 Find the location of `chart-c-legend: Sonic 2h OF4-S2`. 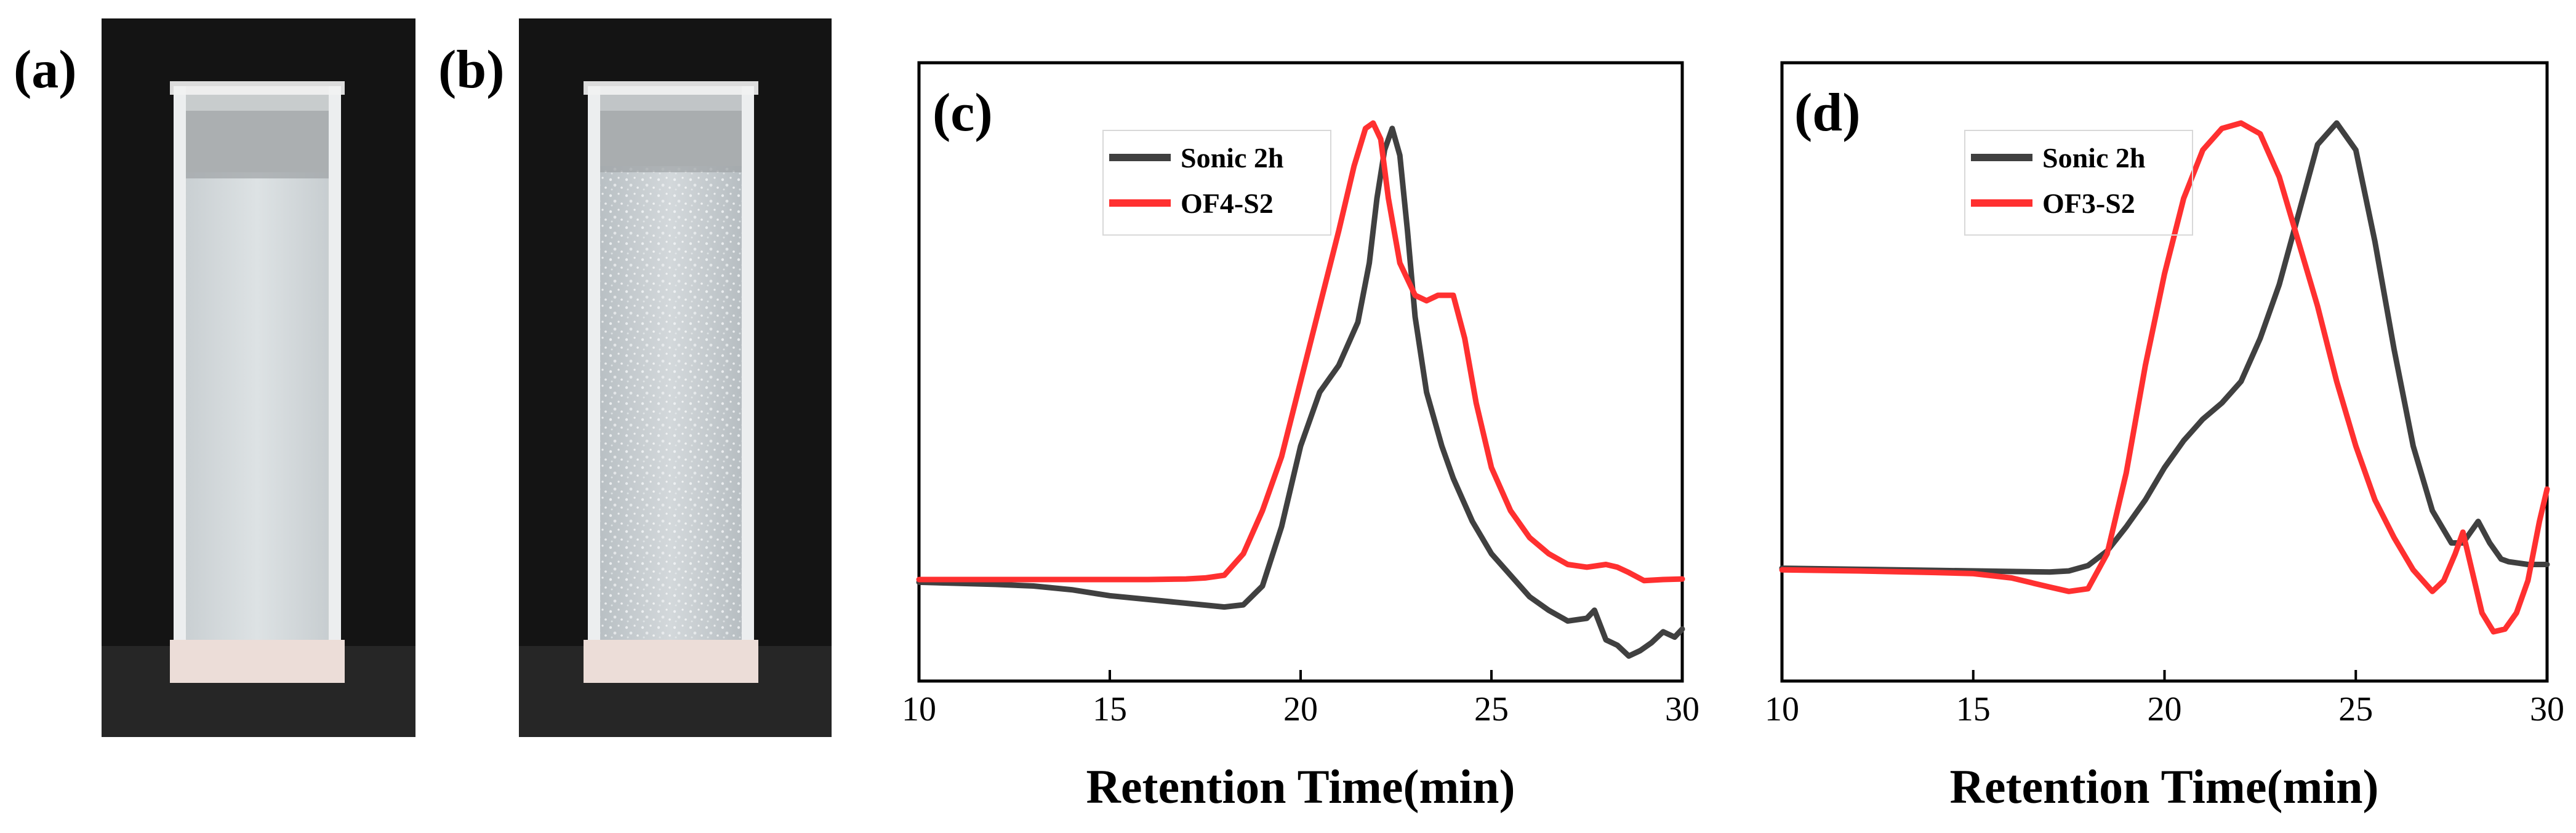

chart-c-legend: Sonic 2h OF4-S2 is located at coordinates (1216, 183).